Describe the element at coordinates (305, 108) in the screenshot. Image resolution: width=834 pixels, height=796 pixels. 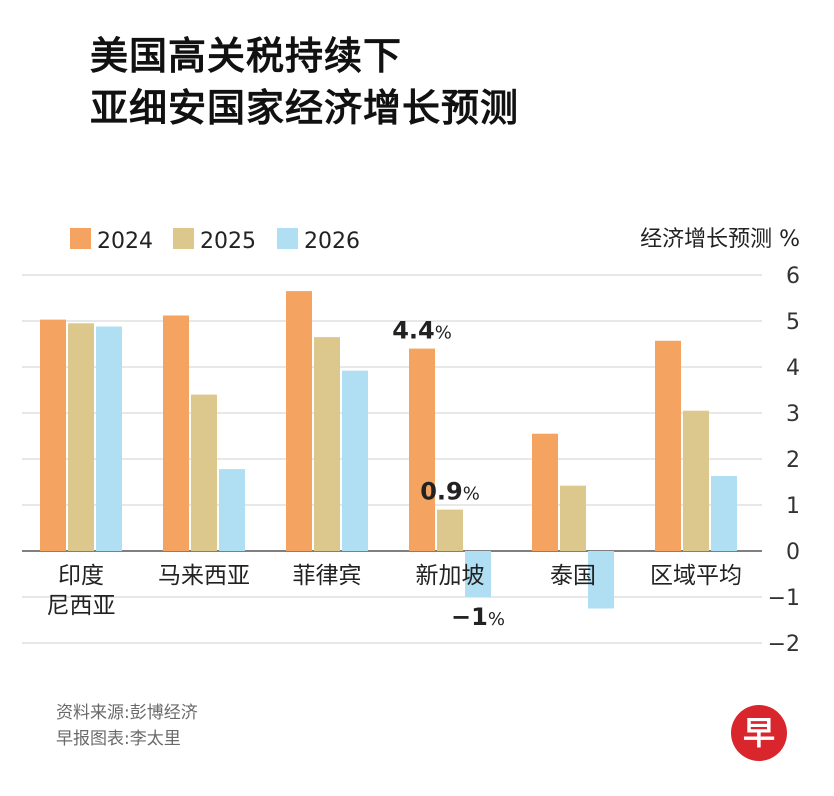
I see `title-line-2: 亚细安国家经济增长预测` at that location.